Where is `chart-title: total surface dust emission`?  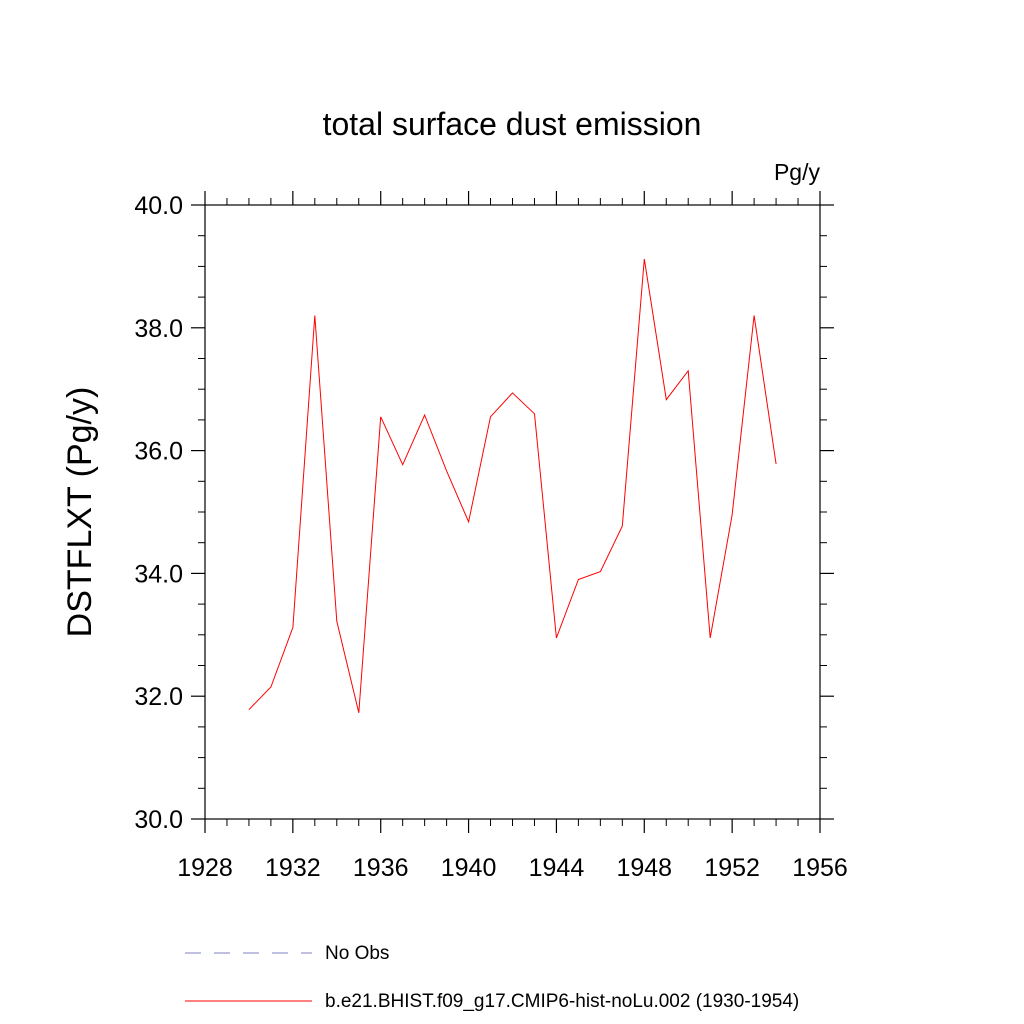
chart-title: total surface dust emission is located at coordinates (512, 124).